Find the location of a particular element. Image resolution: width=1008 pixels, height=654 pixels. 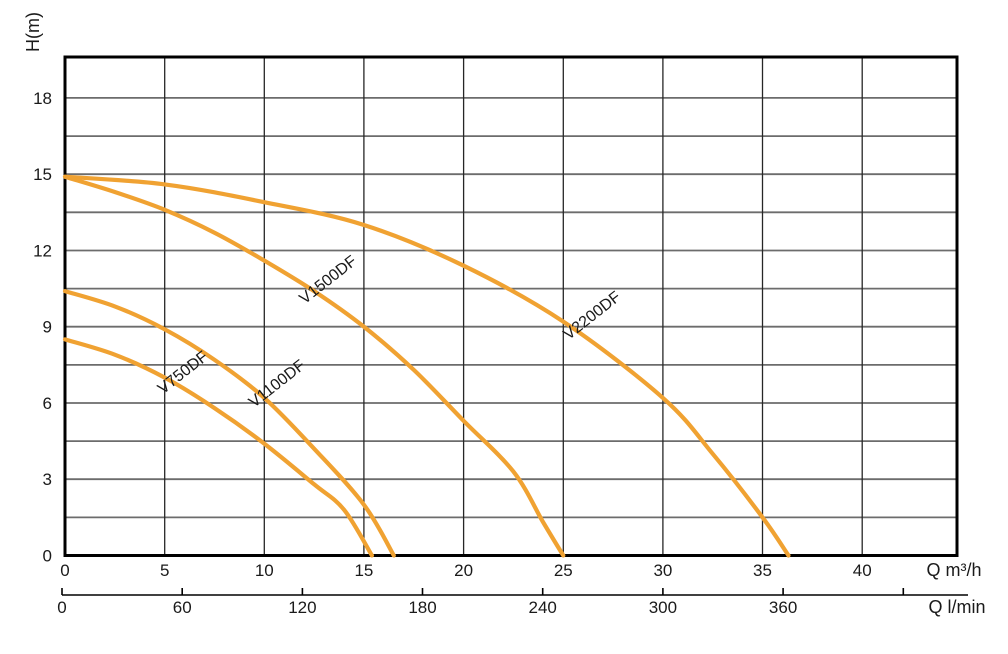

x-tick-label: 0 is located at coordinates (64, 570).